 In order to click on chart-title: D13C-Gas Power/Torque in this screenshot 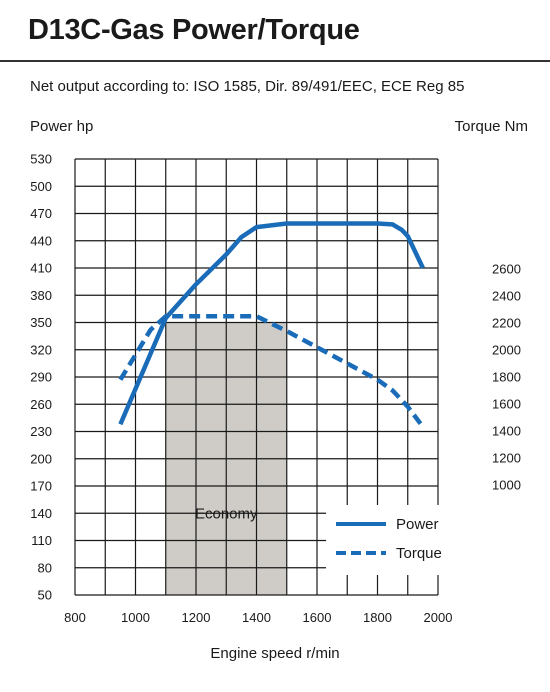, I will do `click(194, 30)`.